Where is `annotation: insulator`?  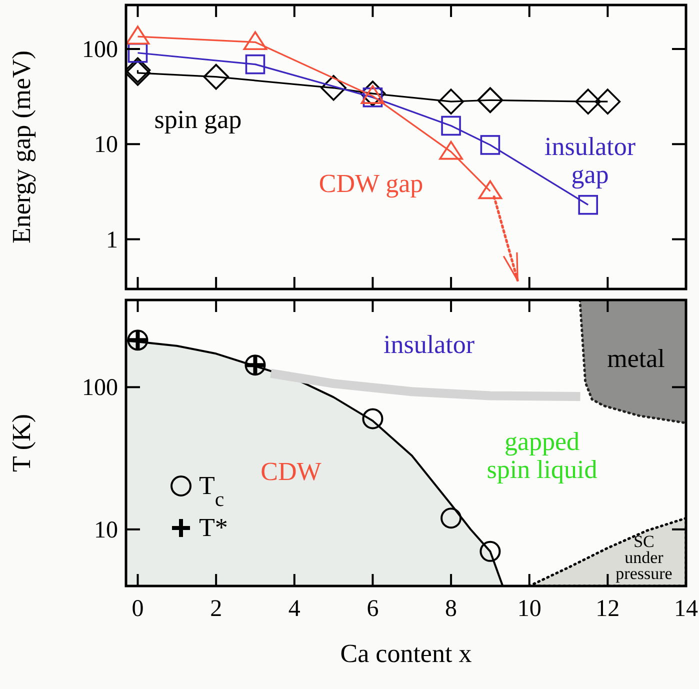
annotation: insulator is located at coordinates (429, 345).